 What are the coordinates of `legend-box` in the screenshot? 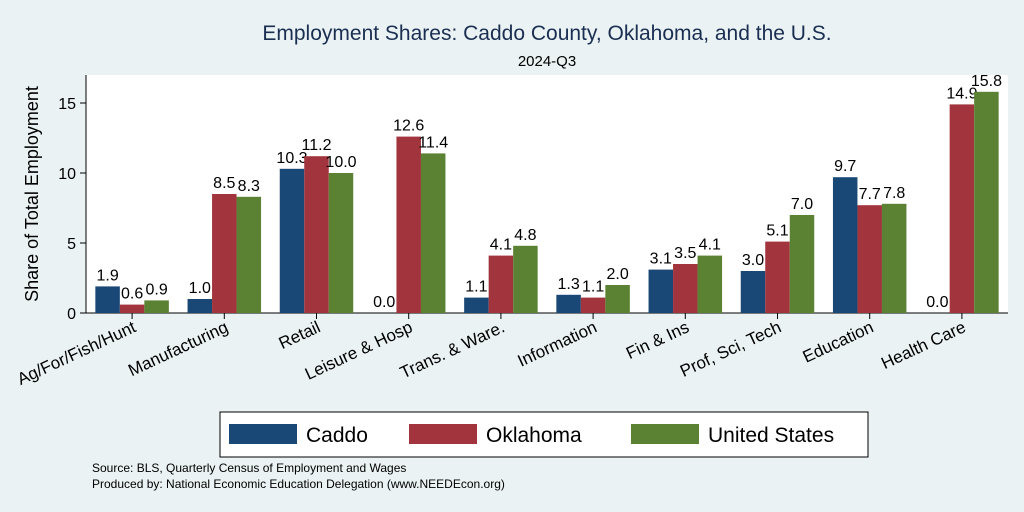 It's located at (544, 434).